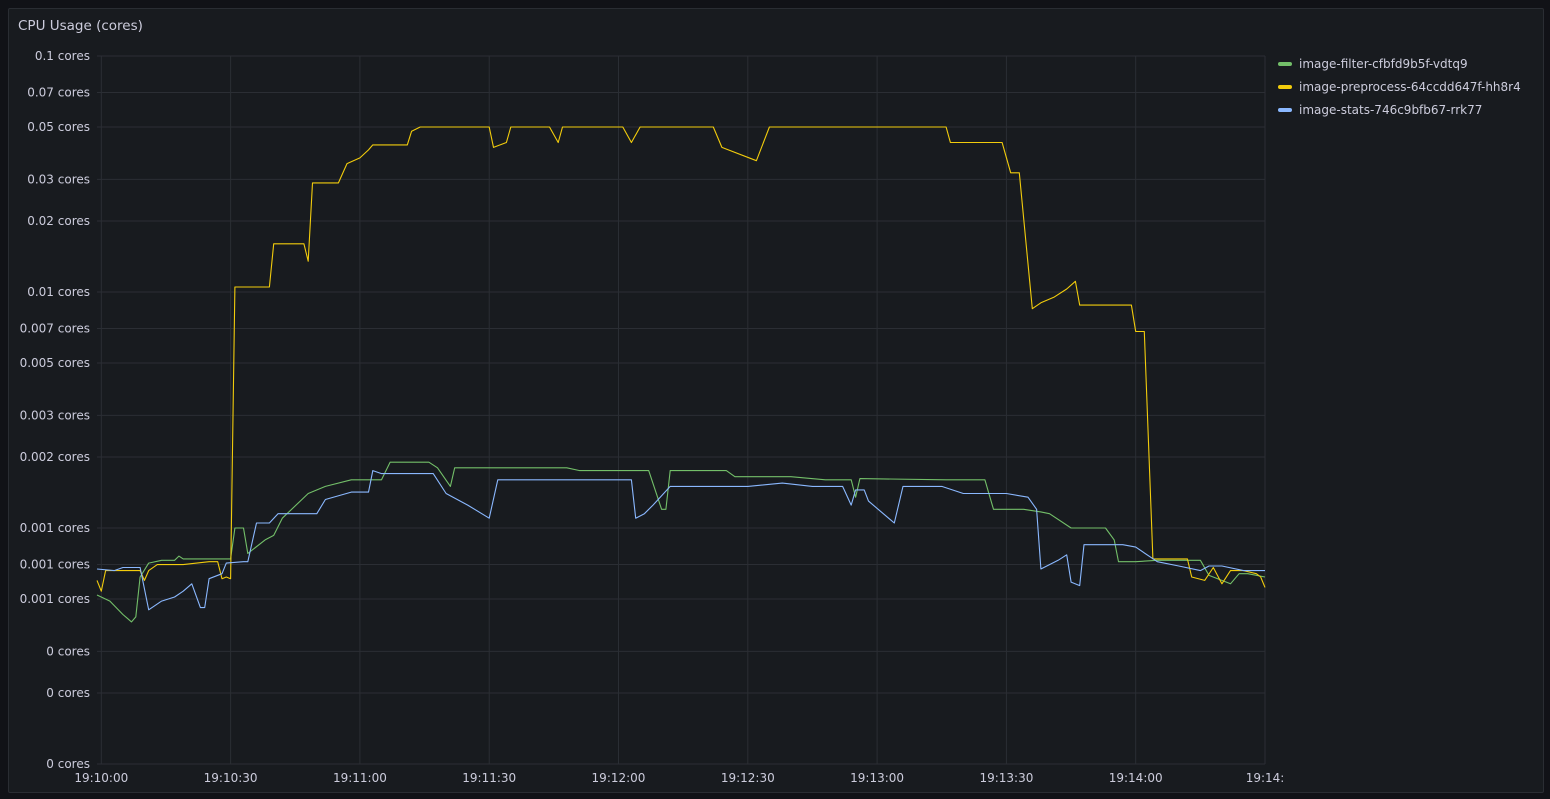 This screenshot has height=799, width=1550. Describe the element at coordinates (58, 292) in the screenshot. I see `y-tick-label: 0.01 cores` at that location.